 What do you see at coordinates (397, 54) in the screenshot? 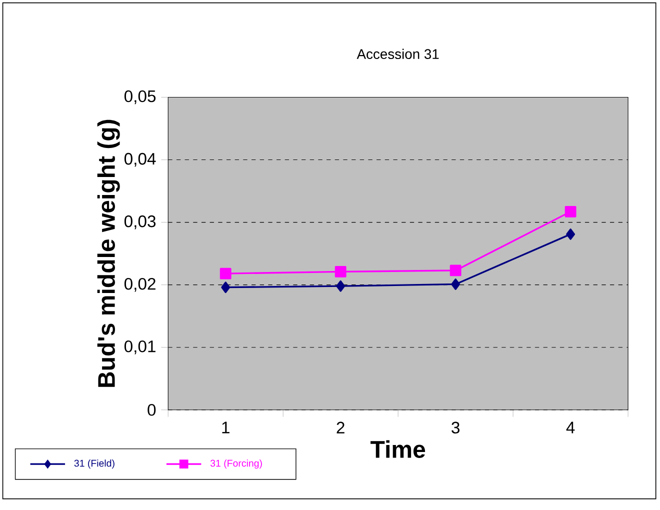
I see `chart-title: Accession 31` at bounding box center [397, 54].